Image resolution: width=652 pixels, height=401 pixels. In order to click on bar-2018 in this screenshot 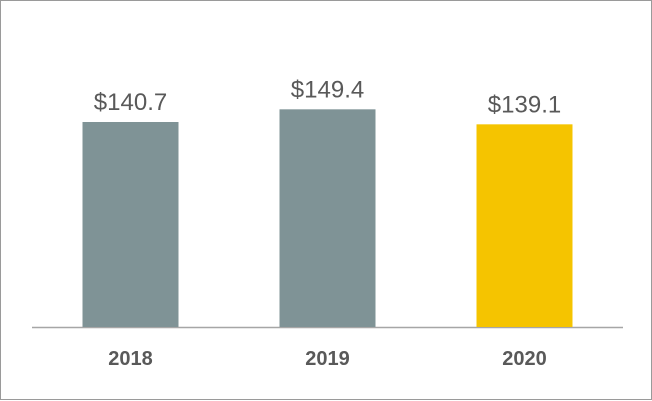, I will do `click(130, 224)`.